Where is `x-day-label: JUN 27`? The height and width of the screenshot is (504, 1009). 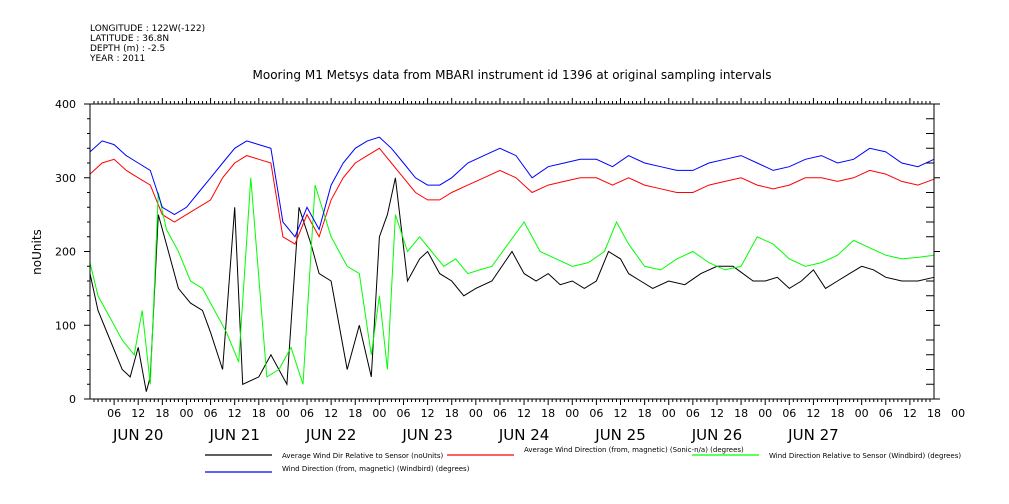
x-day-label: JUN 27 is located at coordinates (812, 435).